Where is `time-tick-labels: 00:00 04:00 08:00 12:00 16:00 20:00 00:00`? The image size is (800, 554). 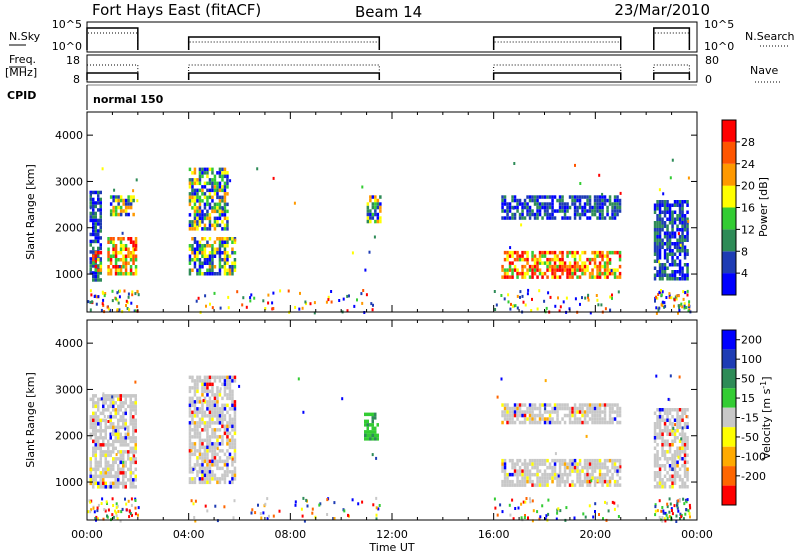 time-tick-labels: 00:00 04:00 08:00 12:00 16:00 20:00 00:00 is located at coordinates (392, 534).